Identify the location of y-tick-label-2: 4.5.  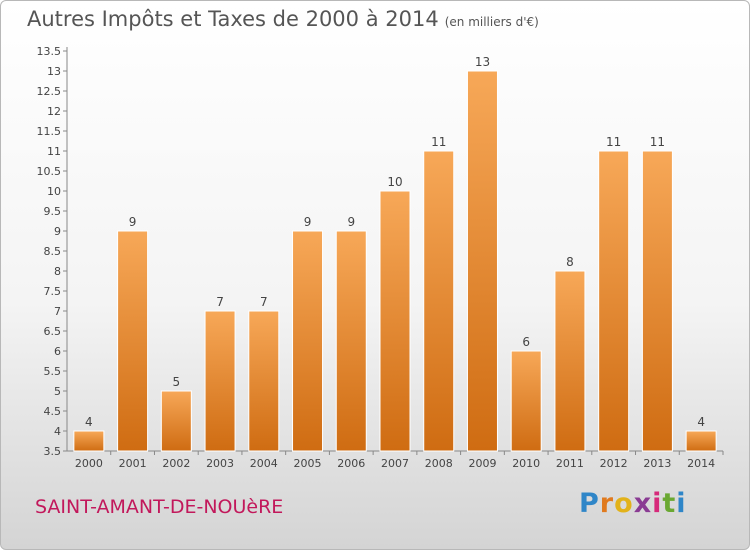
(53, 411).